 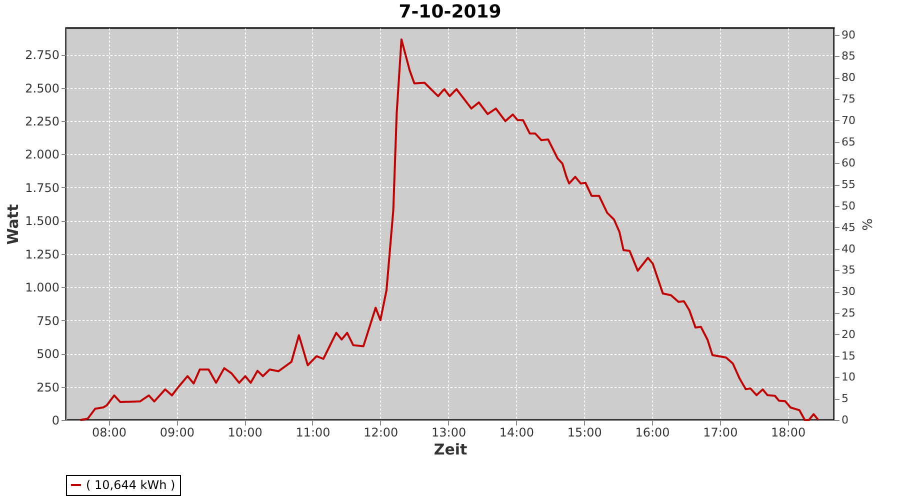 What do you see at coordinates (42, 187) in the screenshot?
I see `y-tick-label: 1.750` at bounding box center [42, 187].